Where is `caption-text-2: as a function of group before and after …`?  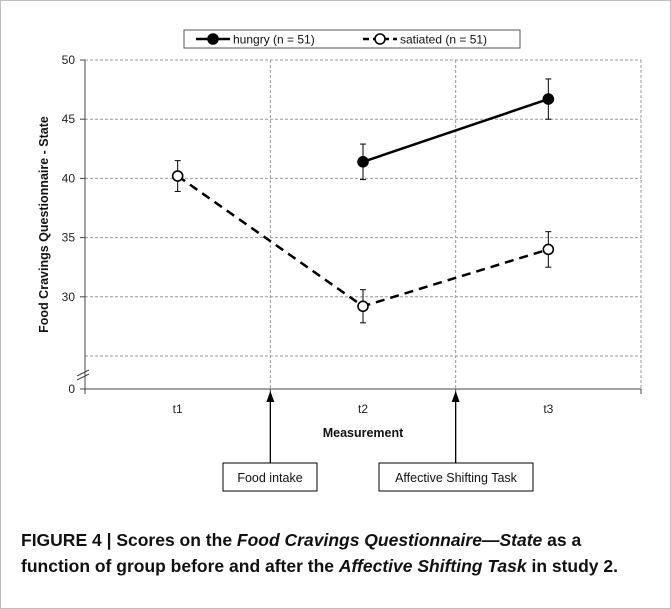 caption-text-2: as a function of group before and after … is located at coordinates (301, 553).